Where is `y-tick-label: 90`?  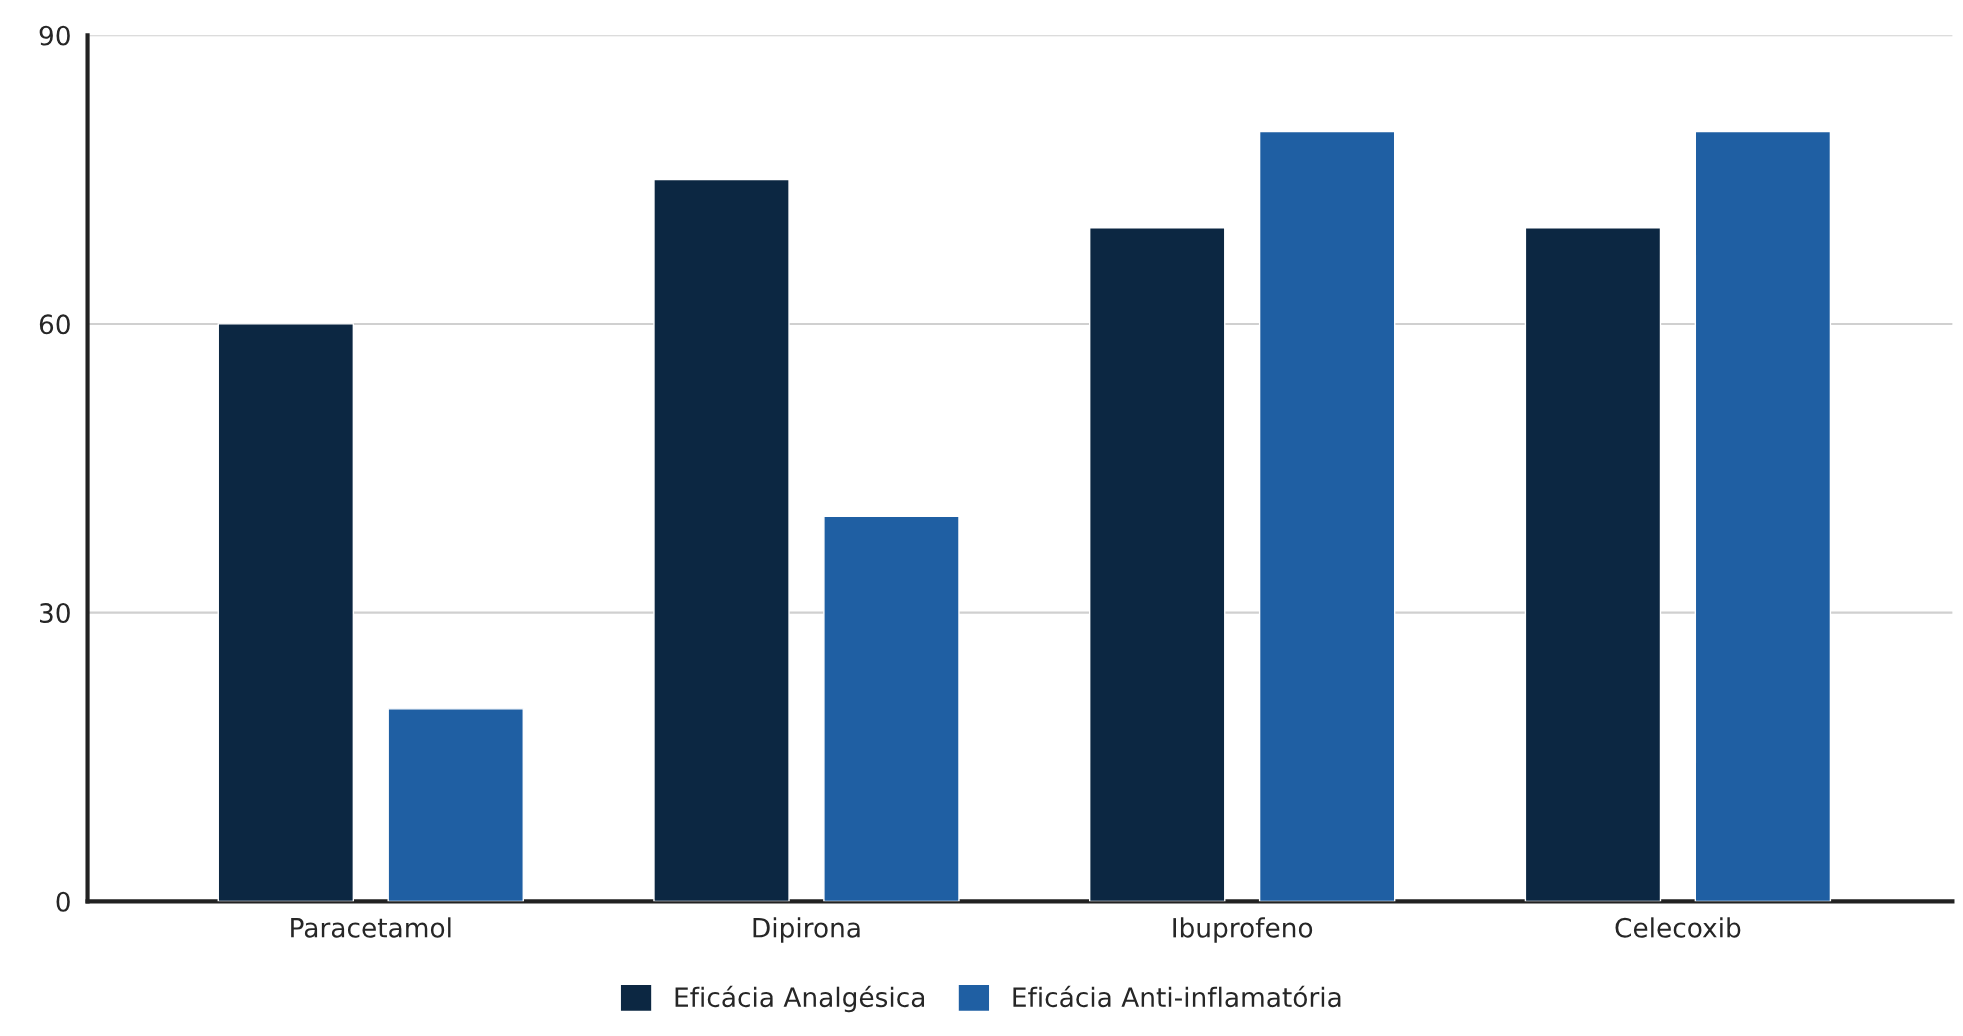
y-tick-label: 90 is located at coordinates (54, 35).